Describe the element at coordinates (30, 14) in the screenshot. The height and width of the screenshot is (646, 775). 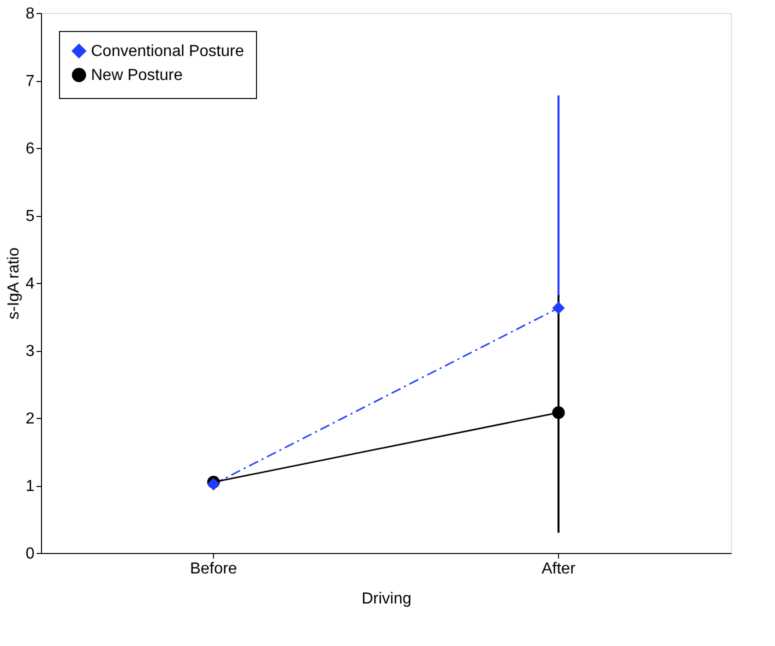
I see `y-tick-label: 8` at that location.